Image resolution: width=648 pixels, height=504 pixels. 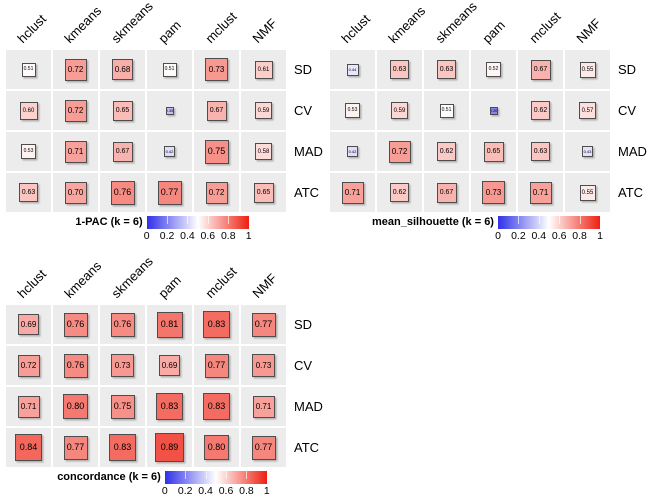 I want to click on cell-SD-kmeans: 0.72, so click(x=75, y=69).